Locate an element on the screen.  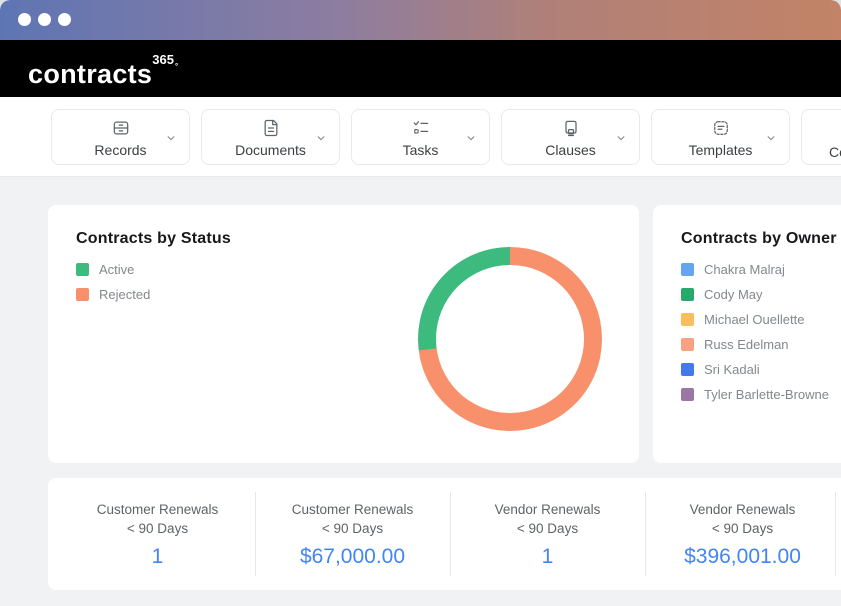
window-titlebar is located at coordinates (420, 20).